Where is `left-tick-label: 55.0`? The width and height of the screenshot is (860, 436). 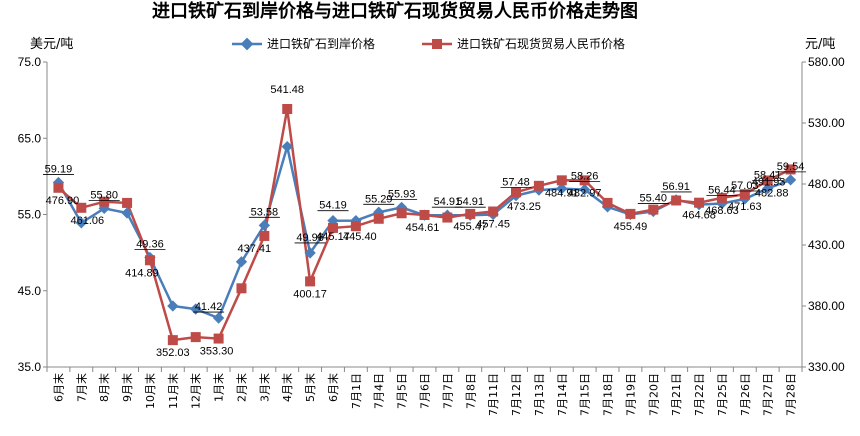
left-tick-label: 55.0 is located at coordinates (30, 215).